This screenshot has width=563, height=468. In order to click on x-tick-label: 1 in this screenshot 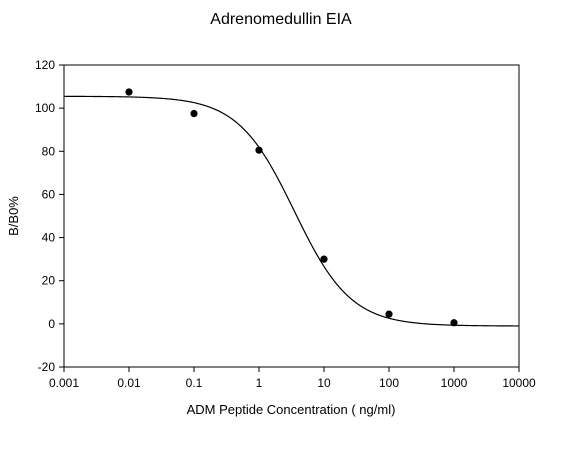, I will do `click(259, 383)`.